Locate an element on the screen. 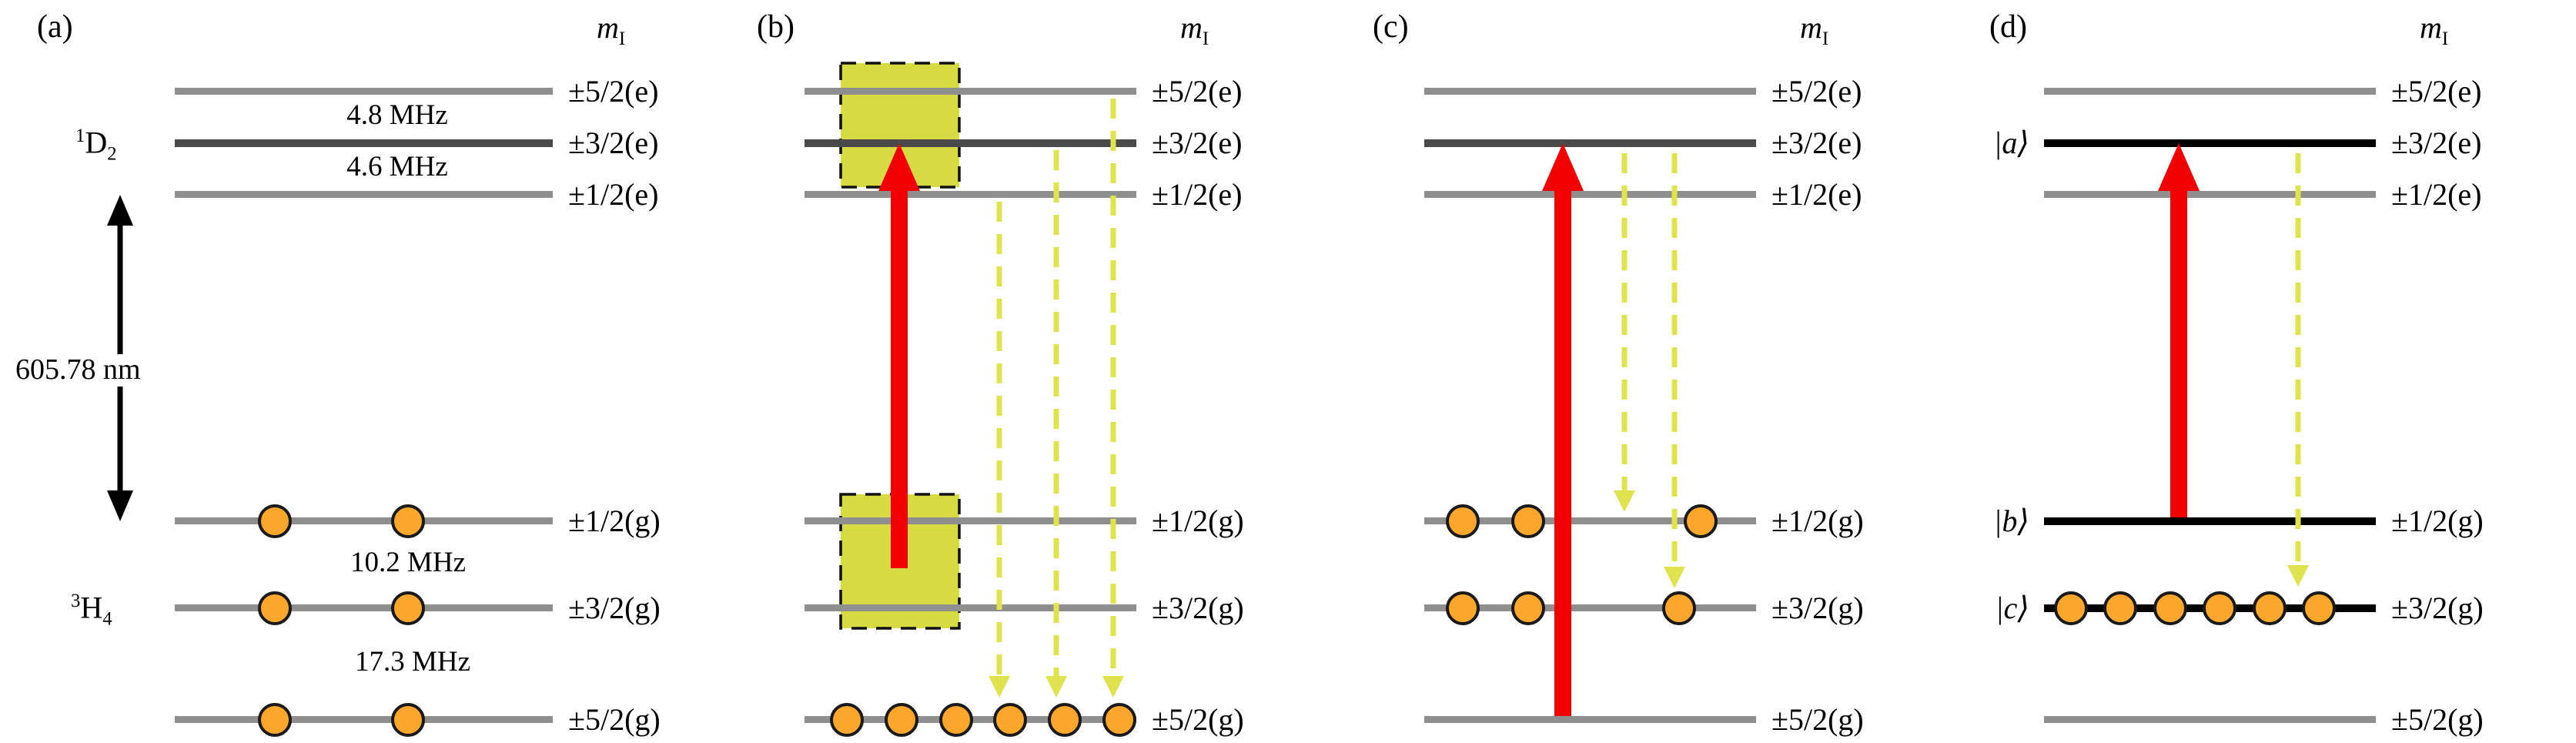  ground-term-3H4: 3H4 is located at coordinates (91, 610).